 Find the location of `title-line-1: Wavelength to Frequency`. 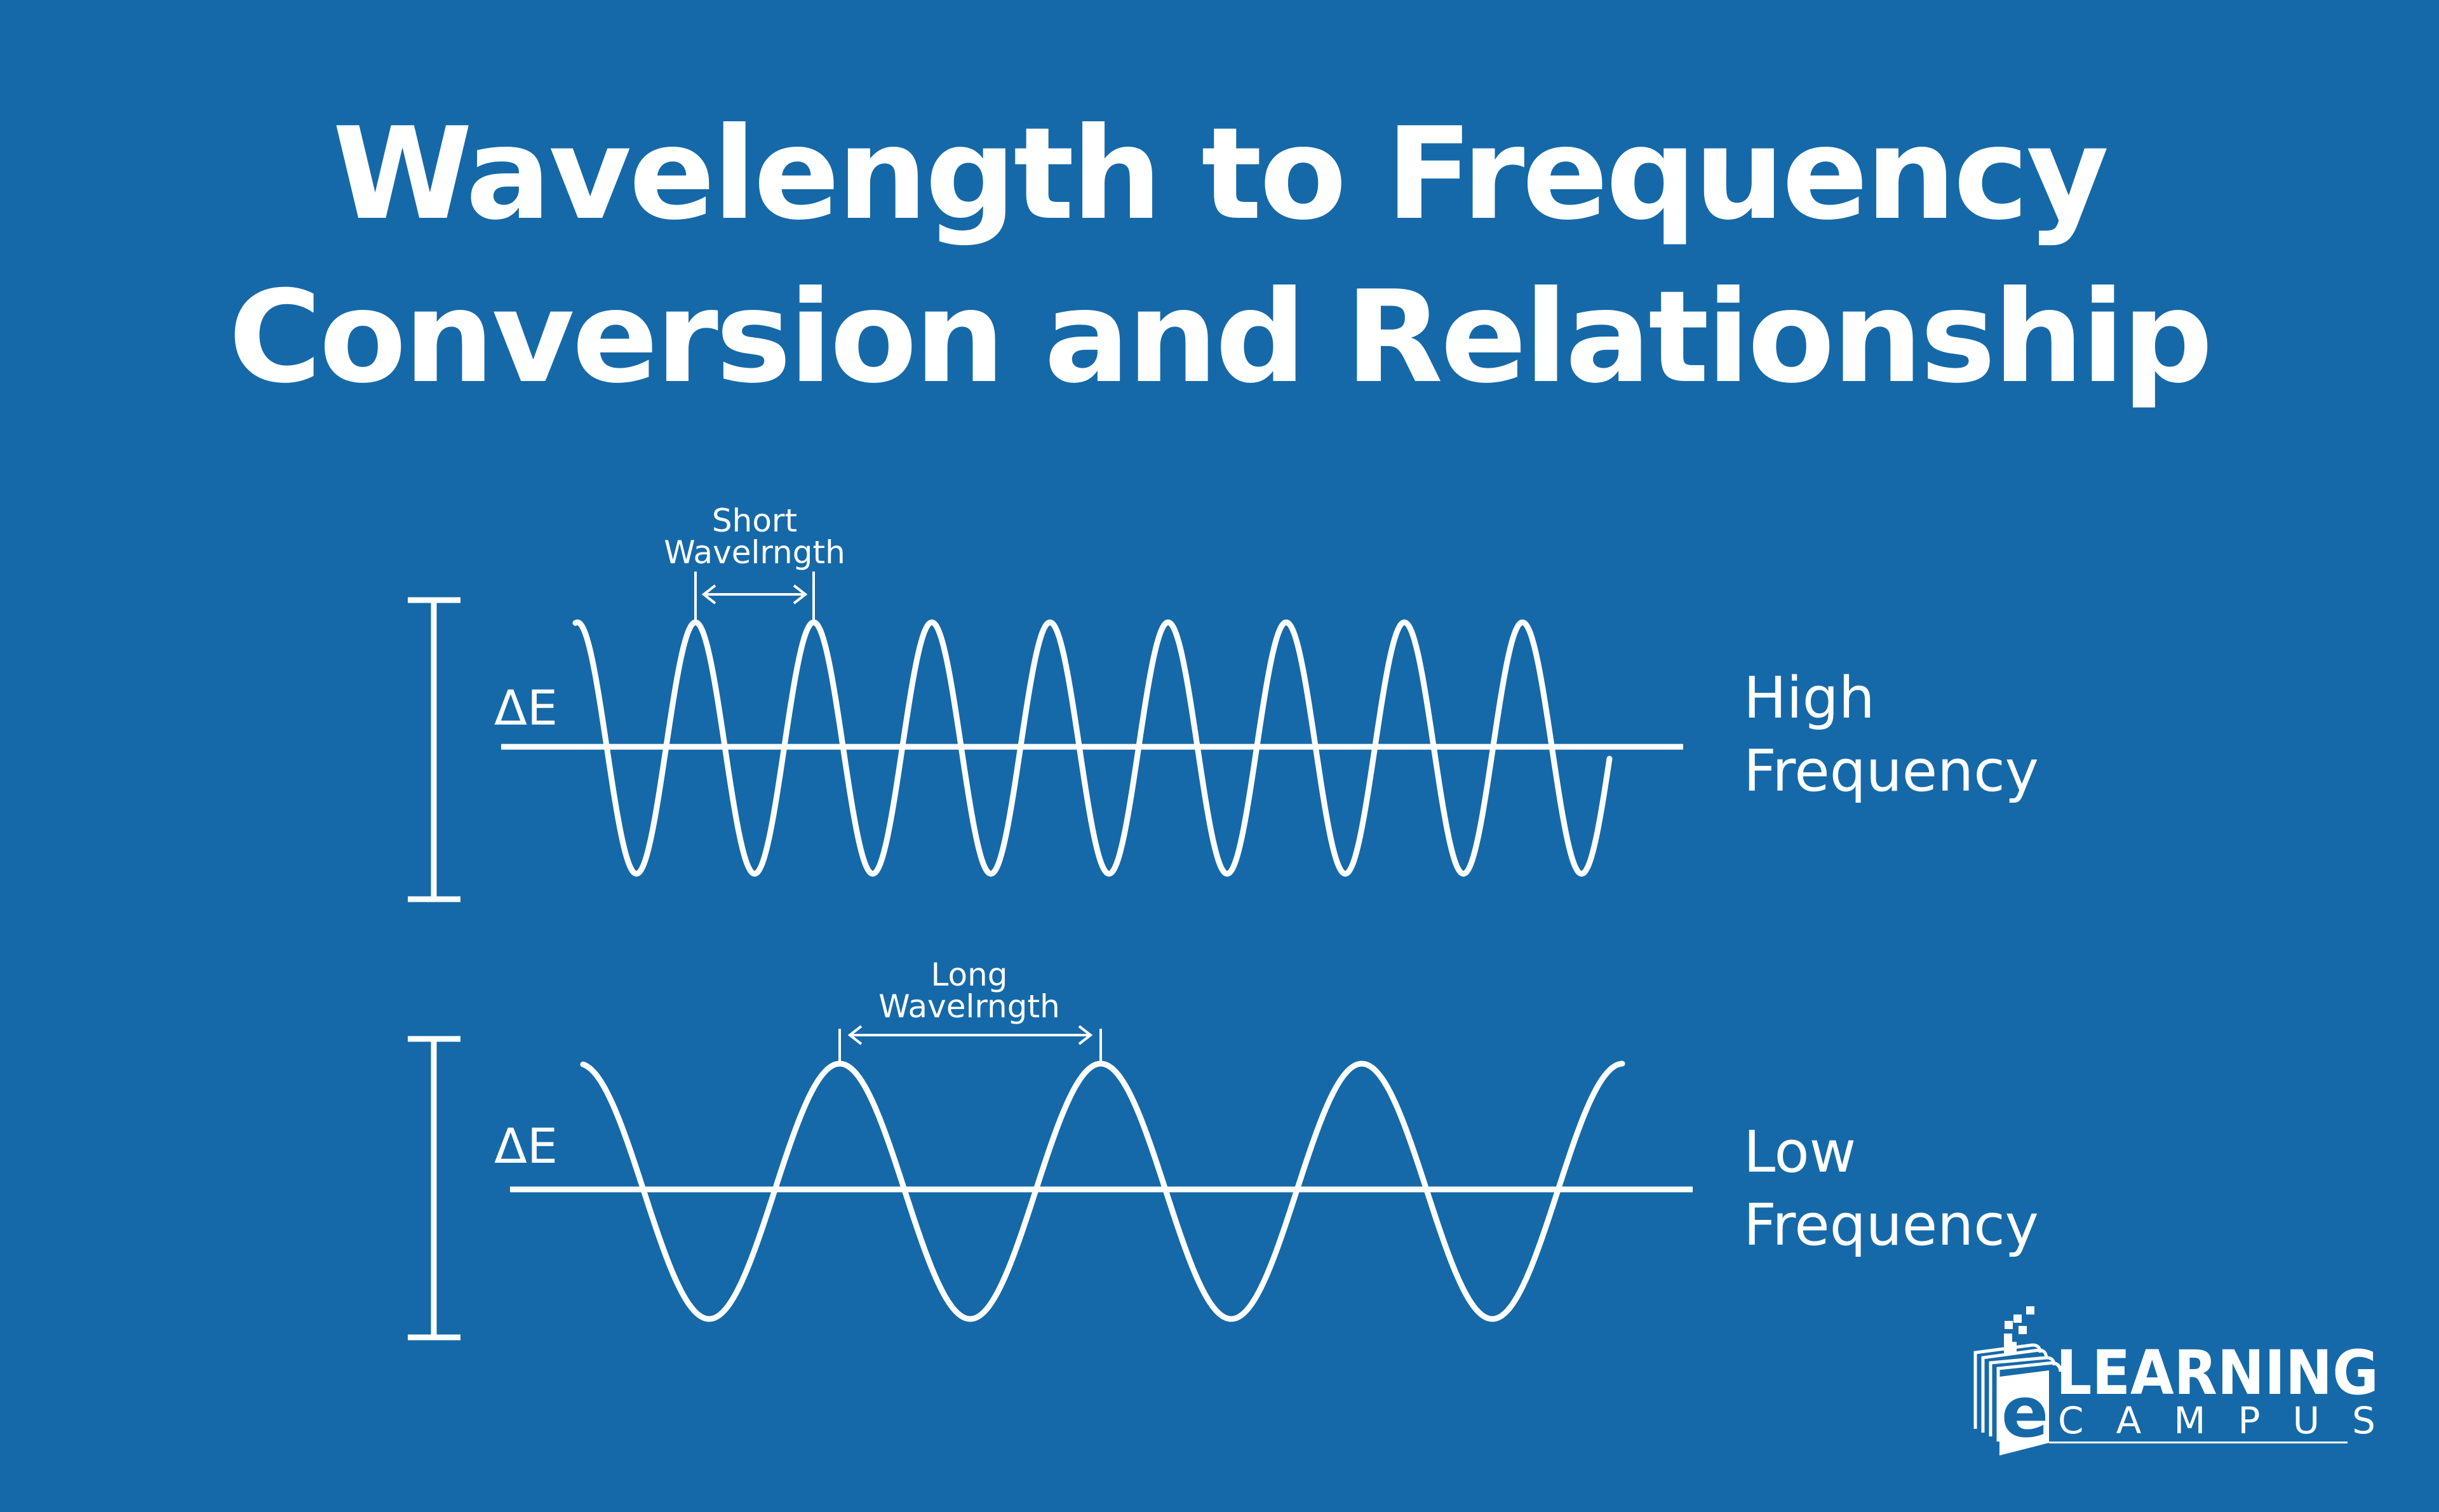

title-line-1: Wavelength to Frequency is located at coordinates (1220, 174).